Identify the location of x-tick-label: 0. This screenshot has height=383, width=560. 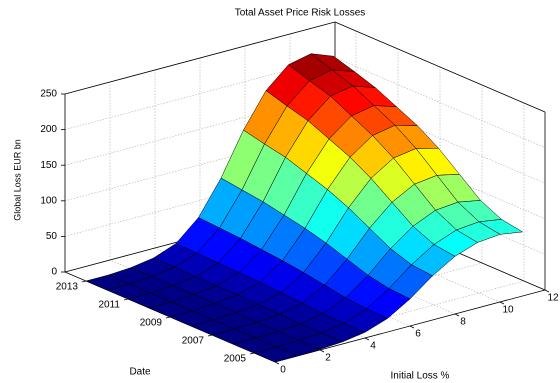
(283, 370).